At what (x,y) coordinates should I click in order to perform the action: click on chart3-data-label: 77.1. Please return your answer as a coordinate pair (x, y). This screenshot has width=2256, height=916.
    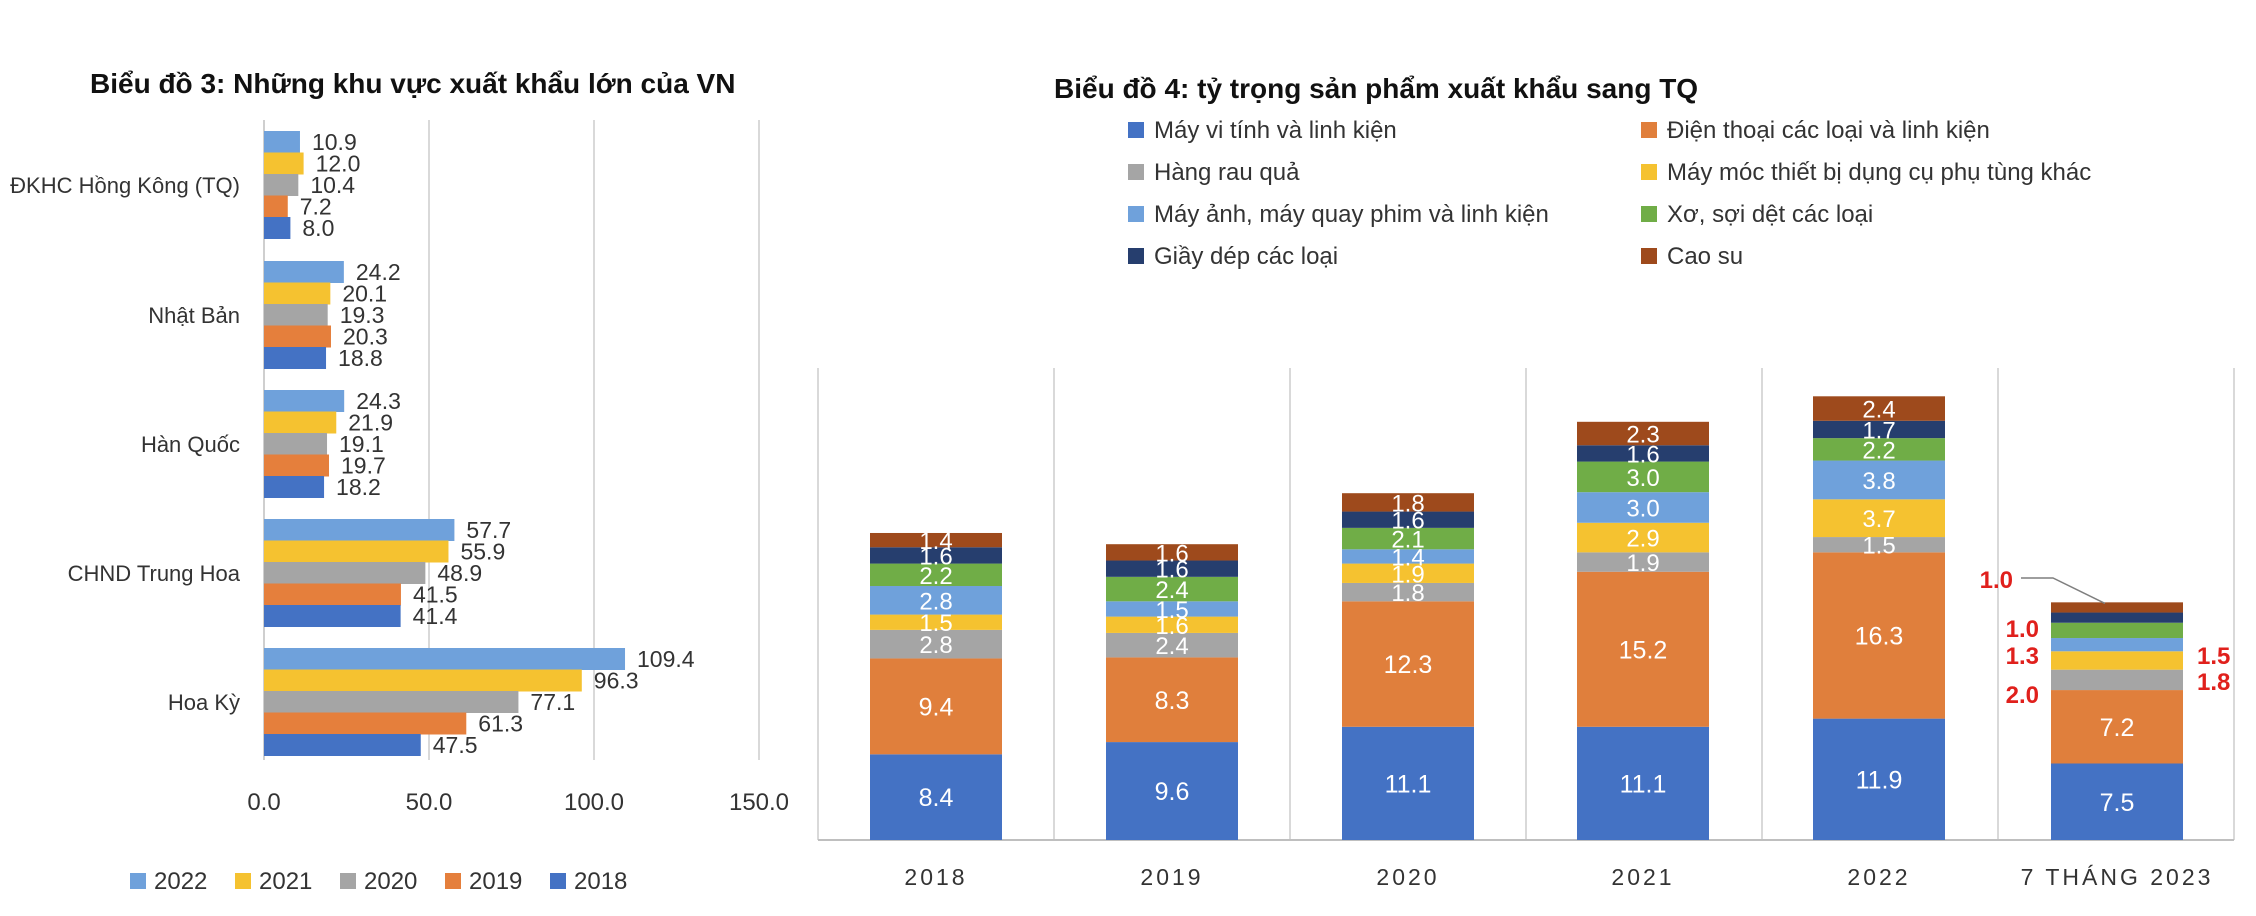
    Looking at the image, I should click on (552, 702).